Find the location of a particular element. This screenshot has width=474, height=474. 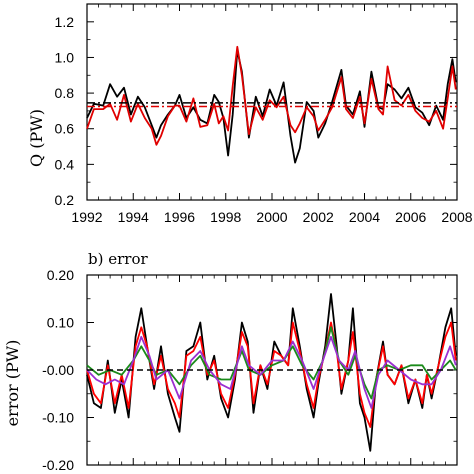

x-tick-label: 2006 is located at coordinates (410, 217).